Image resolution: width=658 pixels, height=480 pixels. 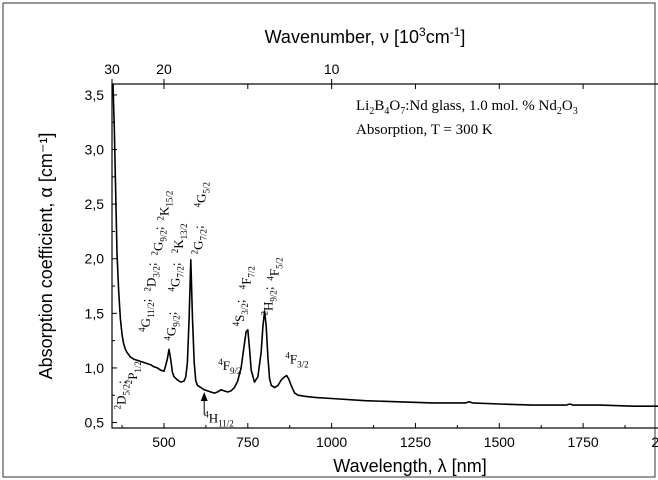 What do you see at coordinates (164, 206) in the screenshot?
I see `transition-label-a6: 2K15/2` at bounding box center [164, 206].